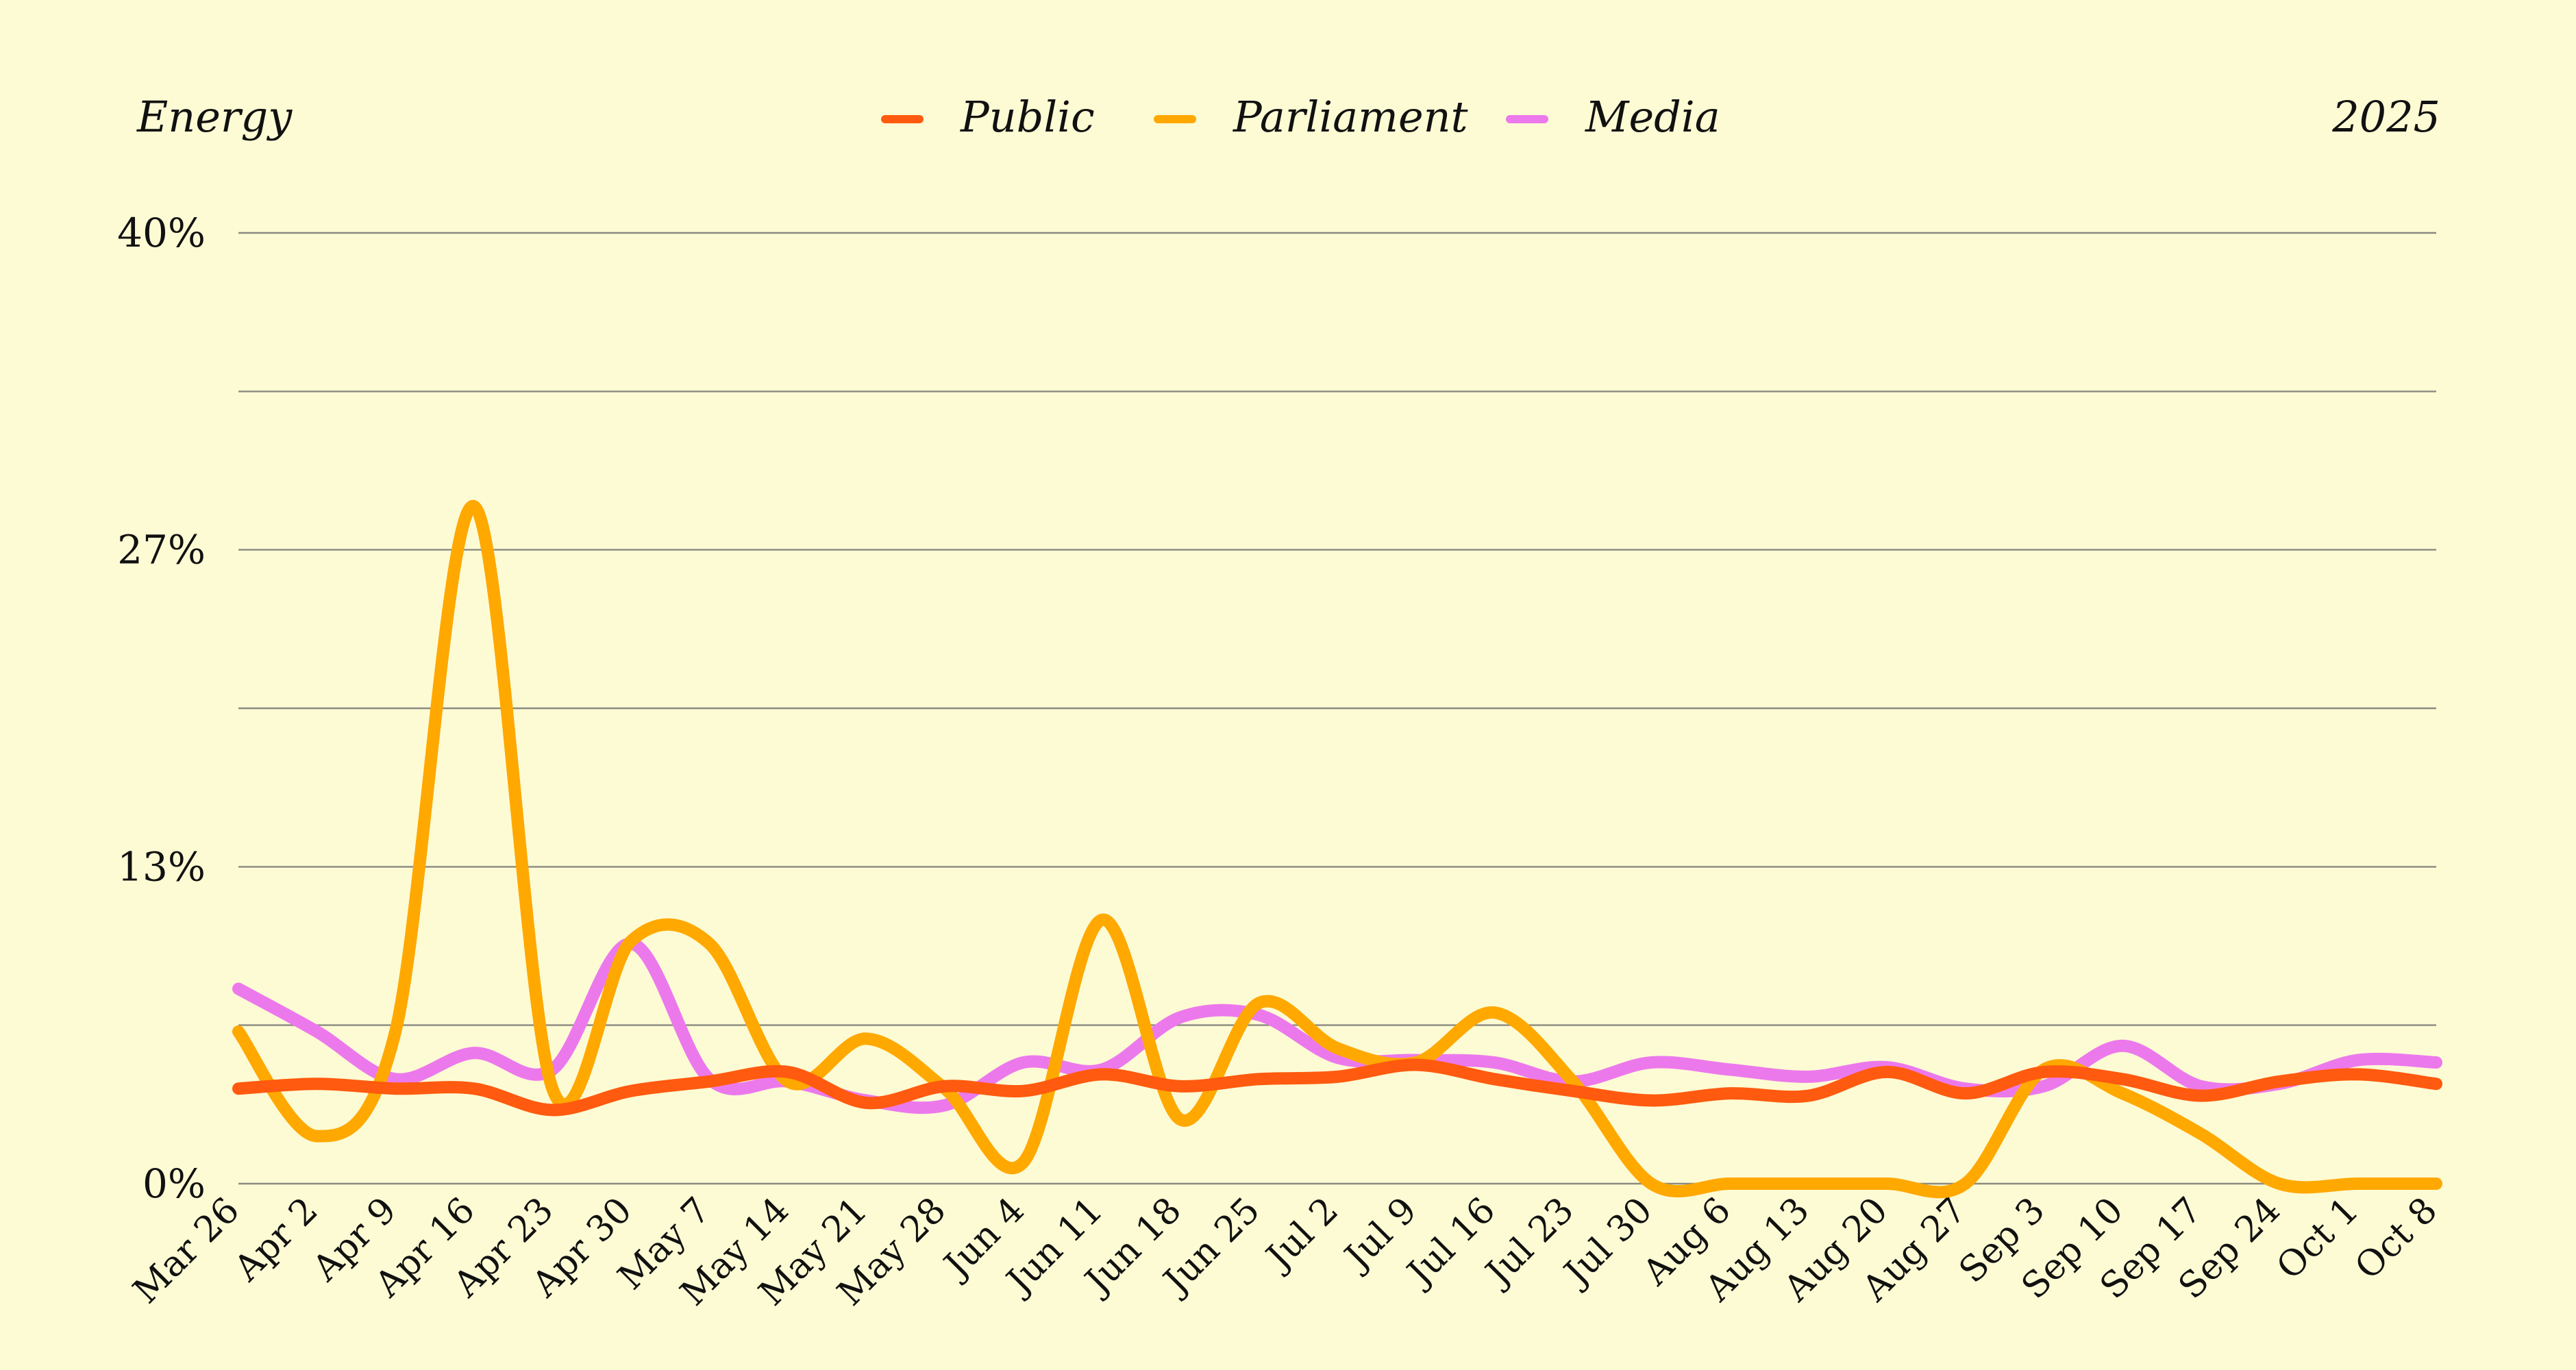 The width and height of the screenshot is (2576, 1370). Describe the element at coordinates (1337, 1025) in the screenshot. I see `series-line-media` at that location.